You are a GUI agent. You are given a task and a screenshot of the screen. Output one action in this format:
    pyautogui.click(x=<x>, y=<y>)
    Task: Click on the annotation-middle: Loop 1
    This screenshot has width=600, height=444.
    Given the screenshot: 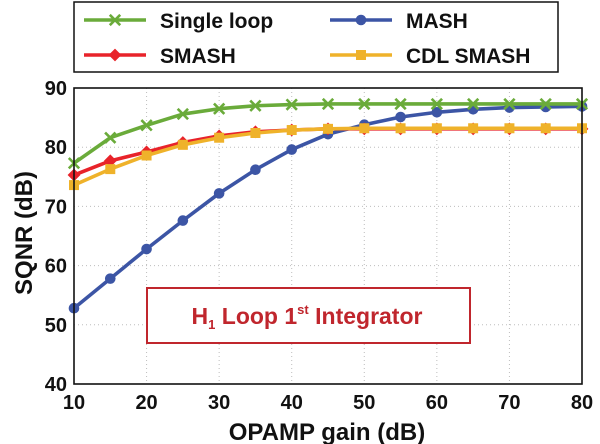 What is the action you would take?
    pyautogui.click(x=256, y=316)
    